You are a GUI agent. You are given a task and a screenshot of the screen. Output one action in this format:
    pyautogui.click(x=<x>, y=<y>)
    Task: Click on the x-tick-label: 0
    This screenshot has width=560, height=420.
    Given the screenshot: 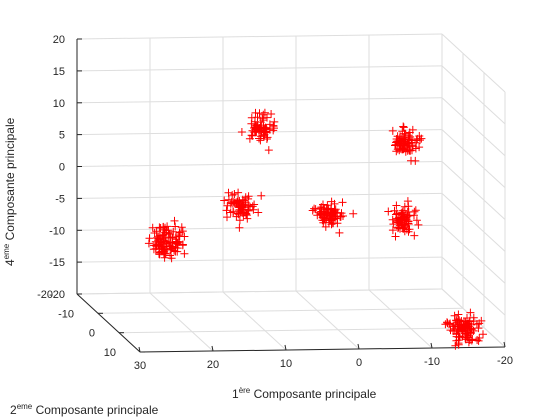 What is the action you would take?
    pyautogui.click(x=359, y=363)
    